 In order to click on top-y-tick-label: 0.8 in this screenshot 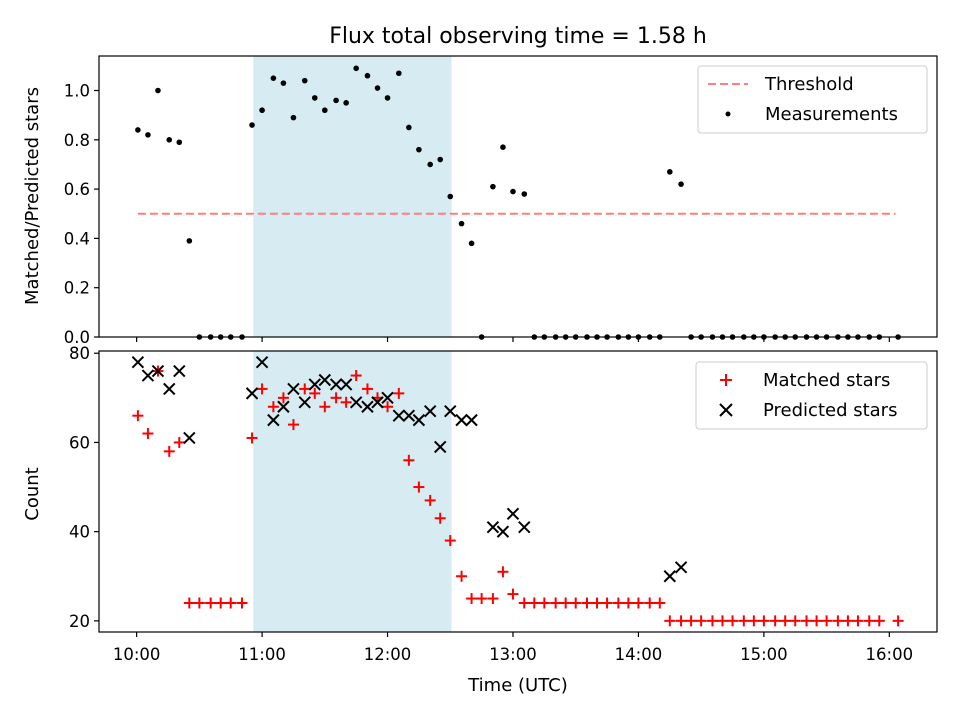, I will do `click(77, 140)`.